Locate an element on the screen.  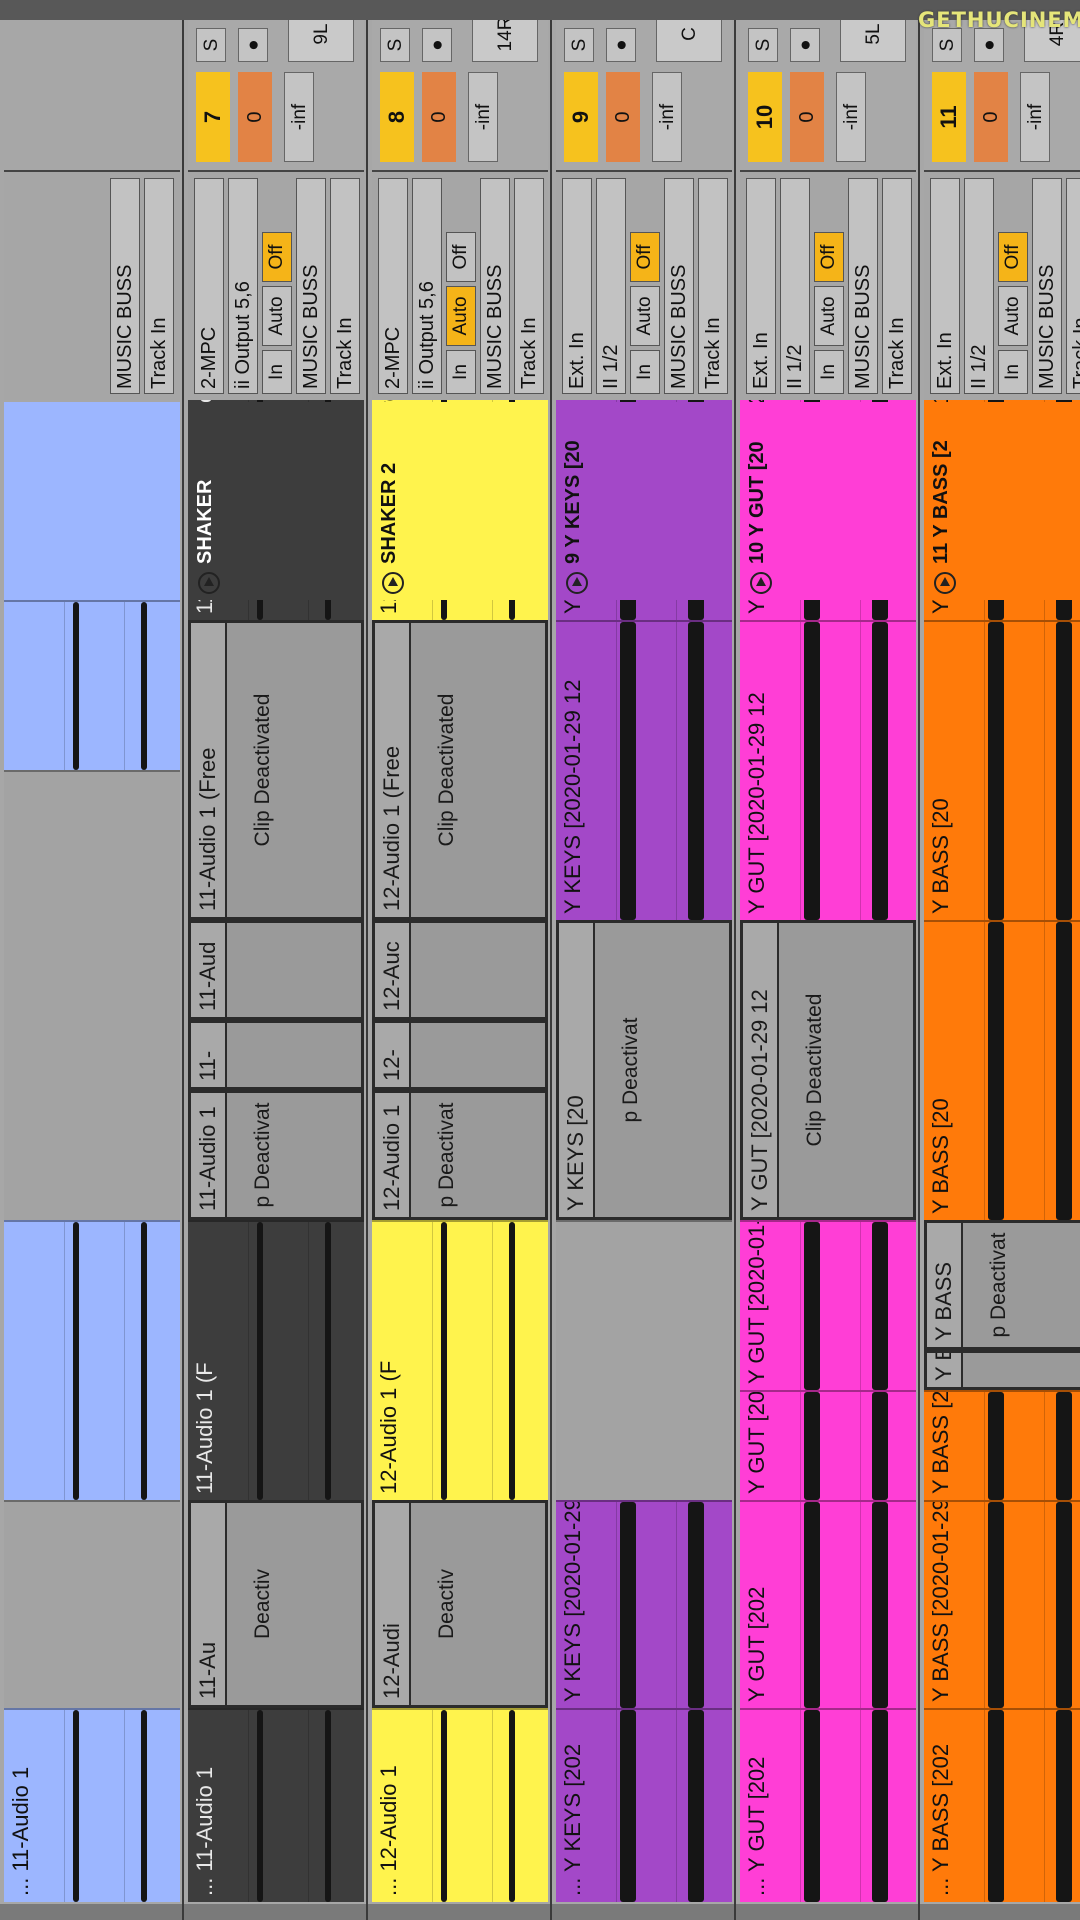
track-header: 9 Y KEYS [20 is located at coordinates (644, 501).